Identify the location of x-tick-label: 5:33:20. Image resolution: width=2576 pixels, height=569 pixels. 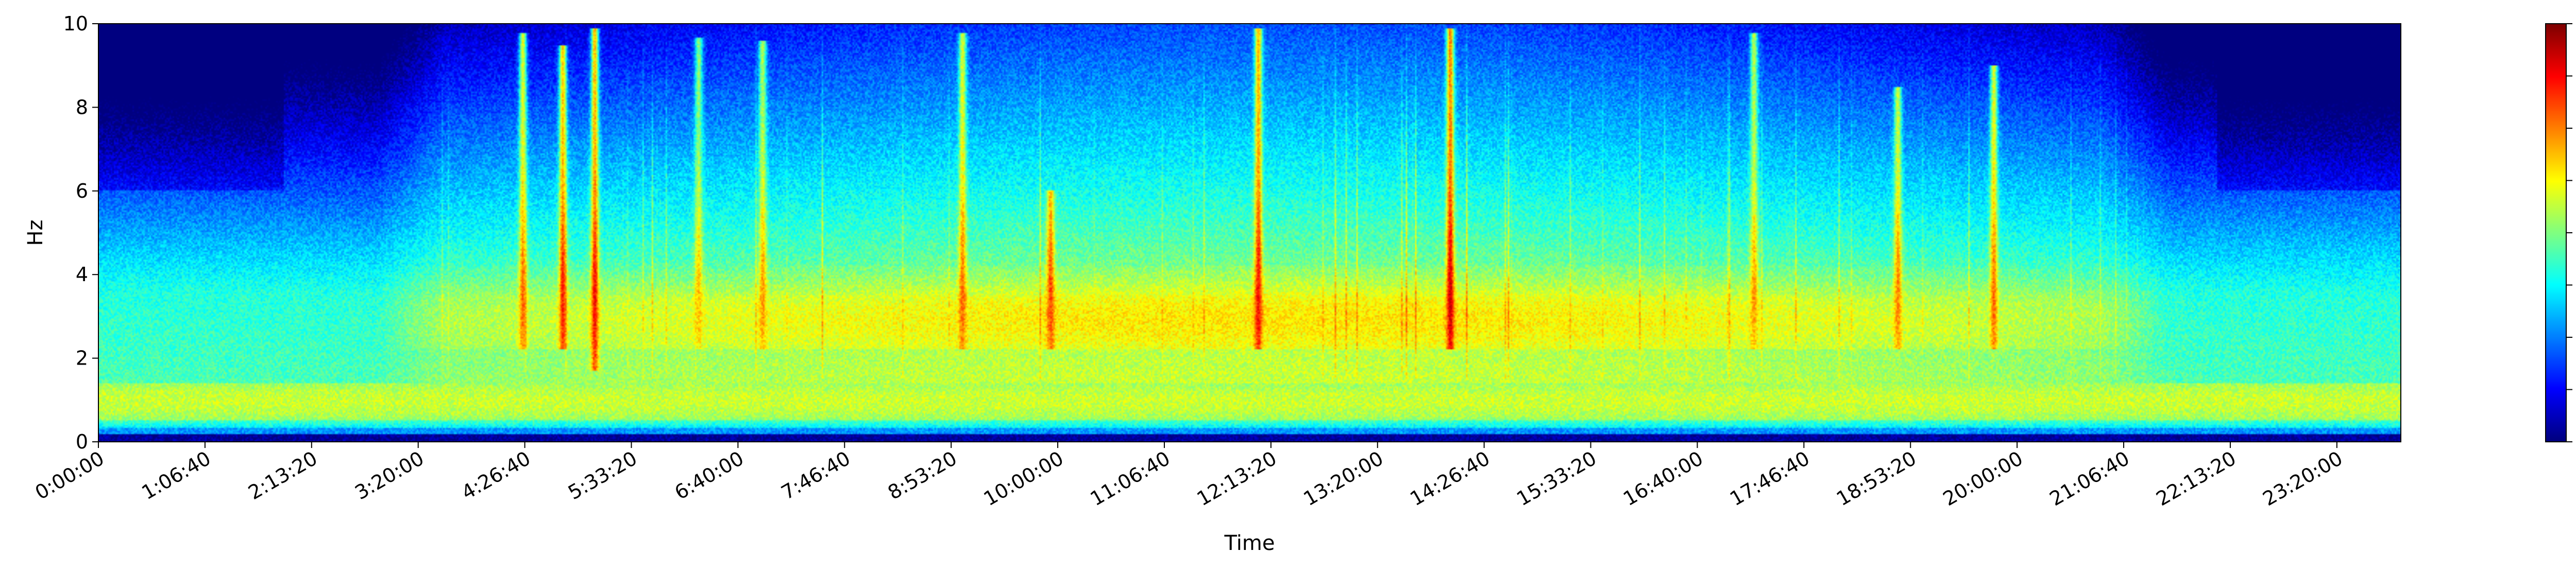
(602, 475).